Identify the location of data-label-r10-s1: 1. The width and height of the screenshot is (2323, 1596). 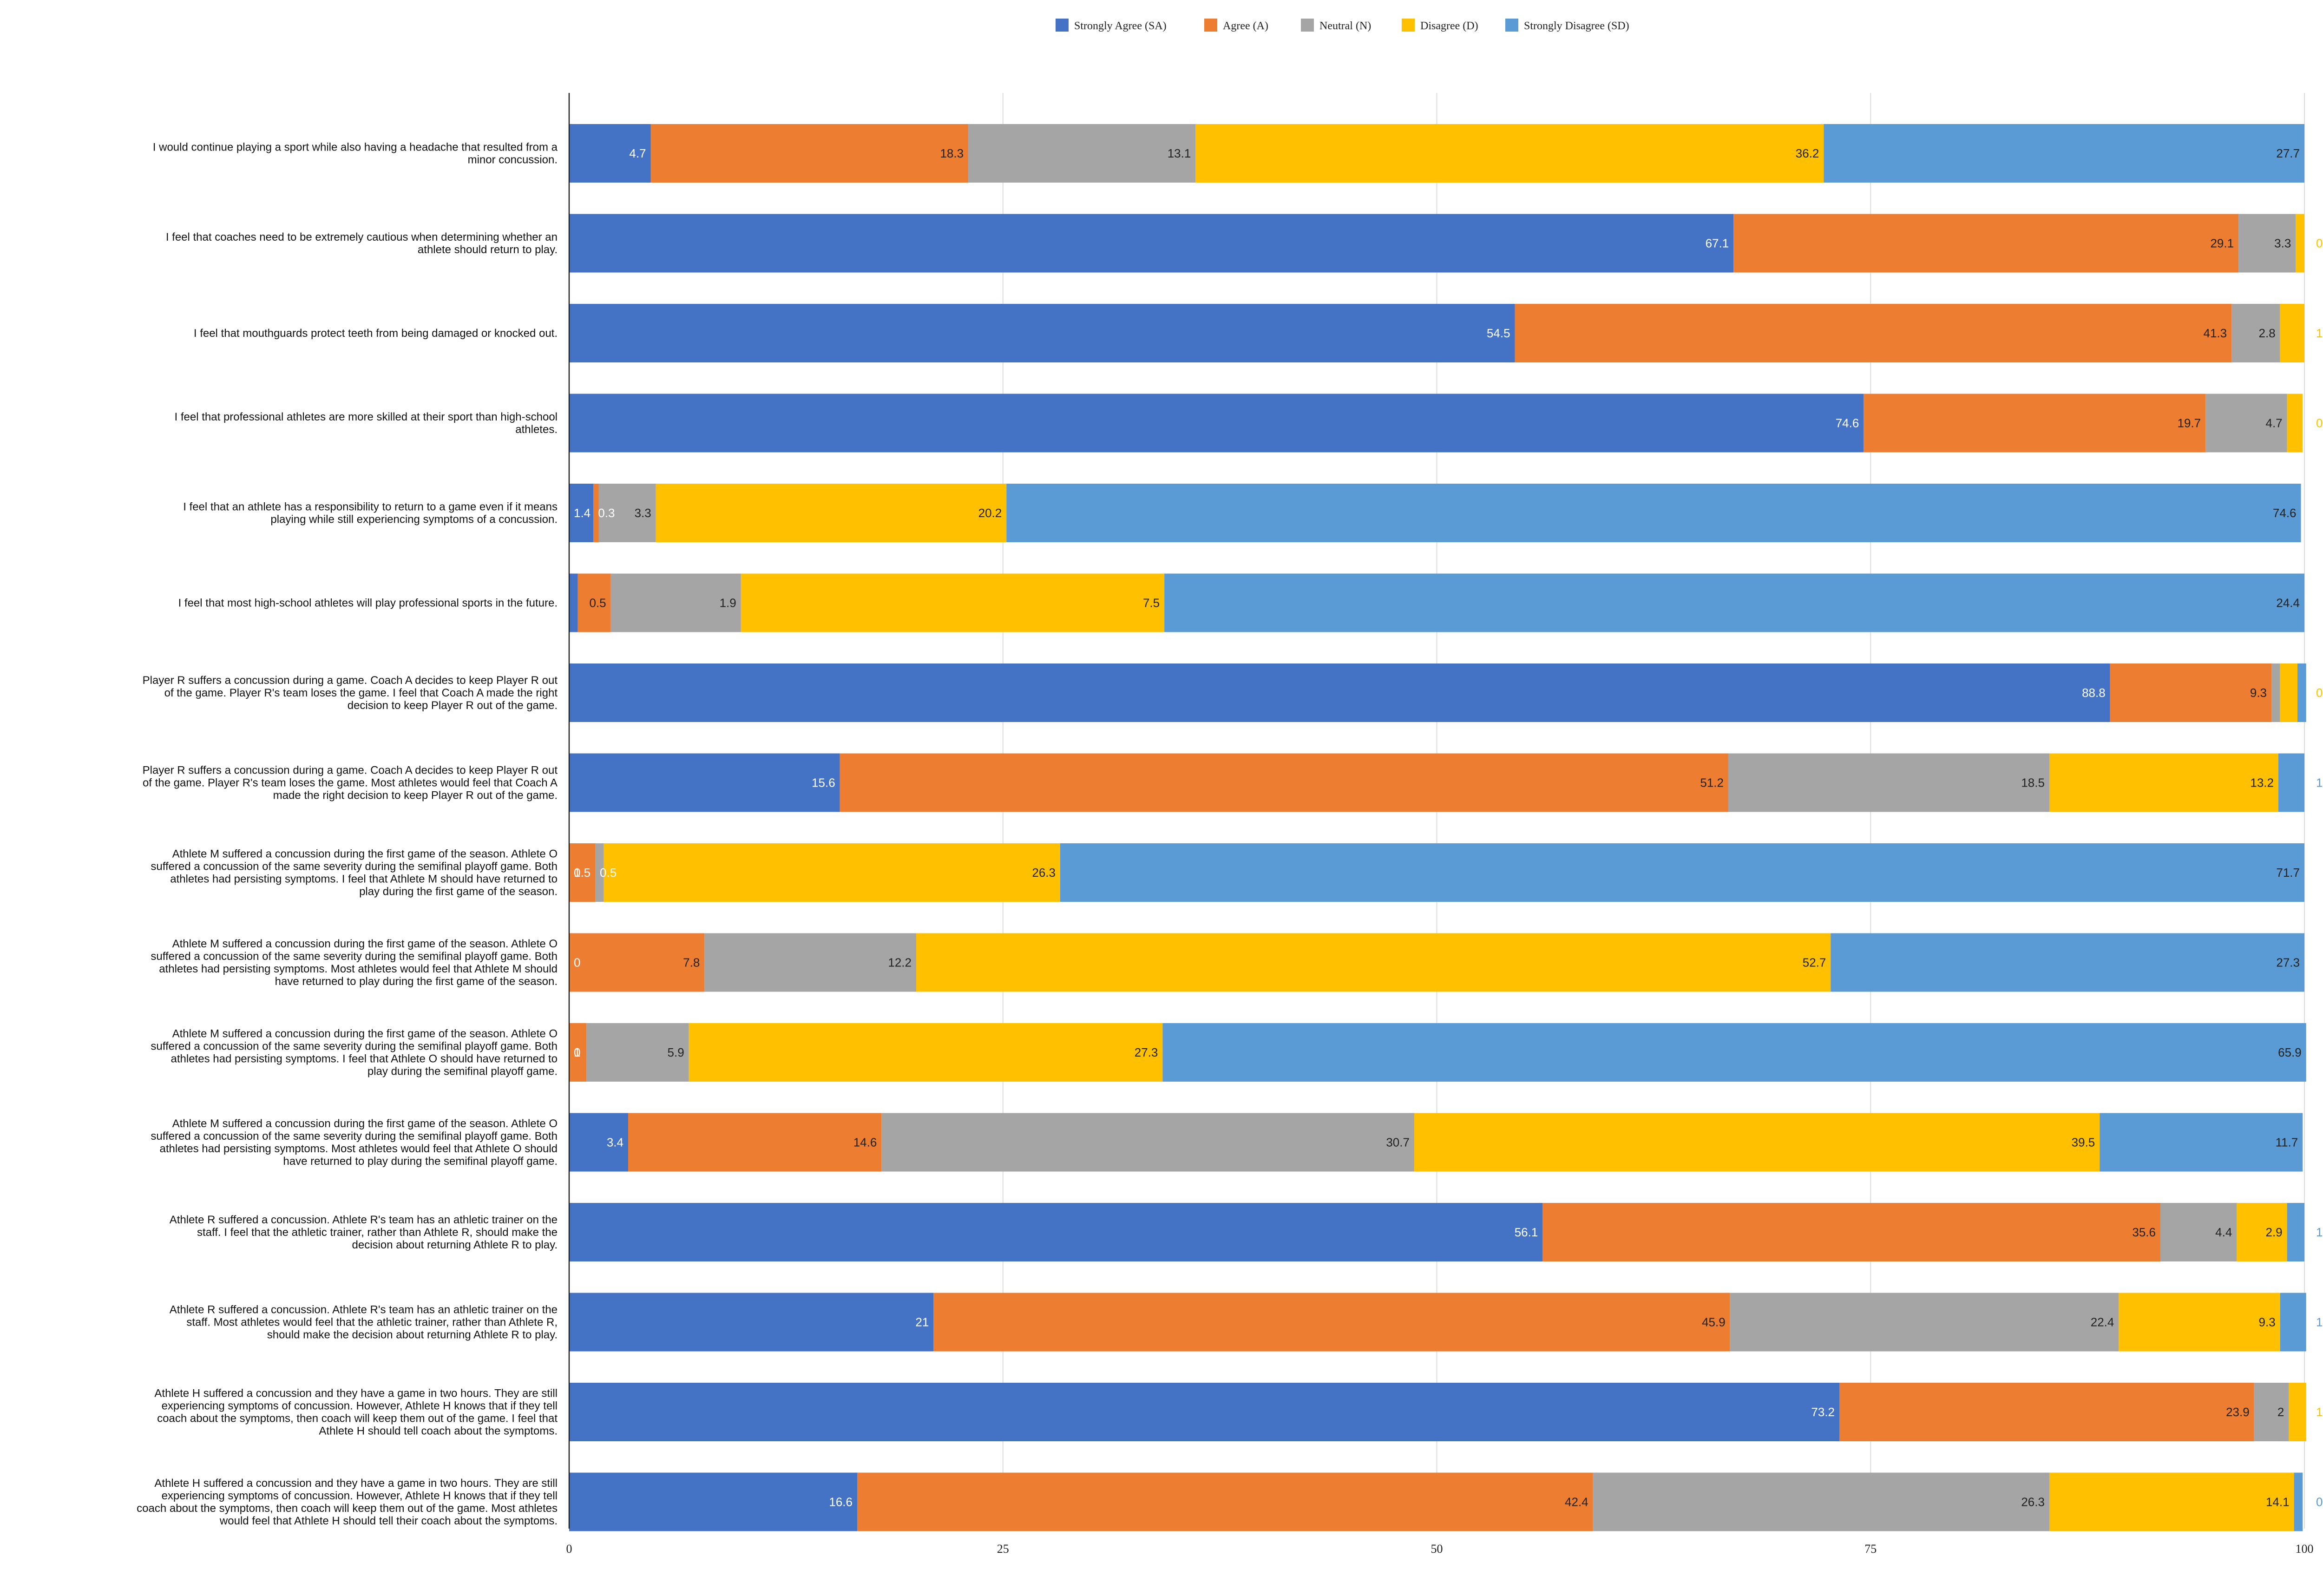
(577, 1052).